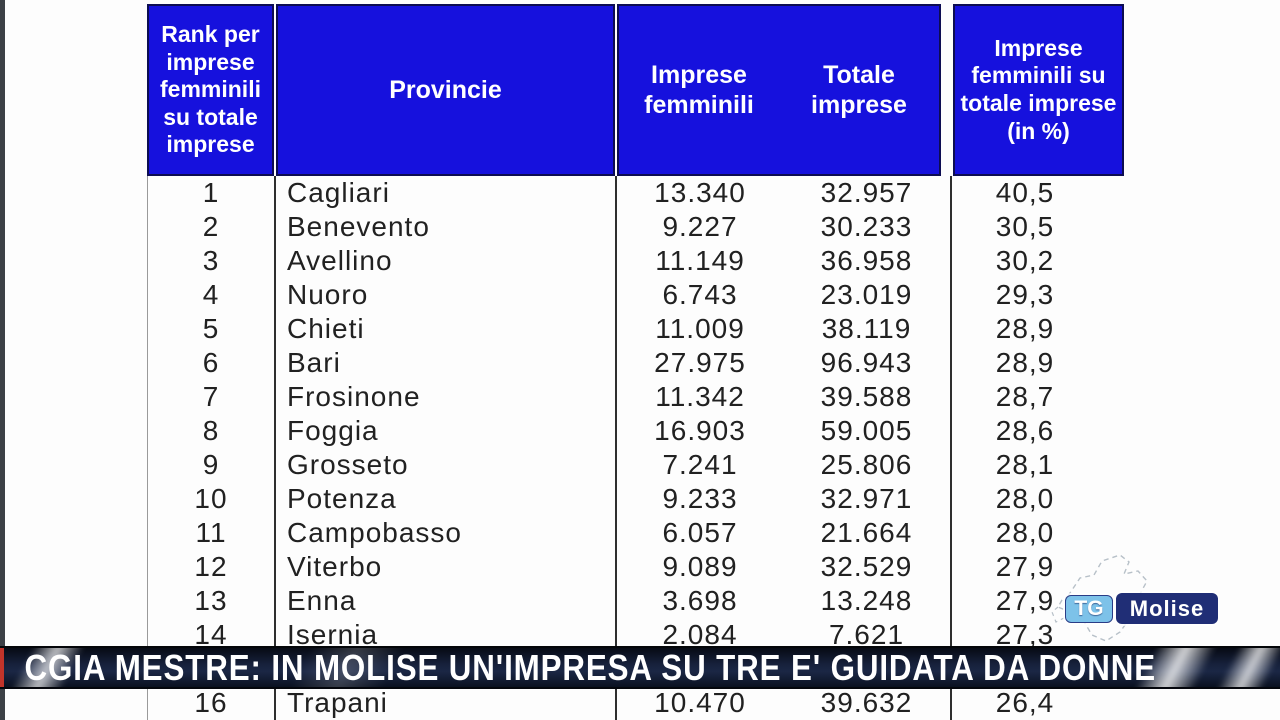  I want to click on province-cell: Enna, so click(444, 601).